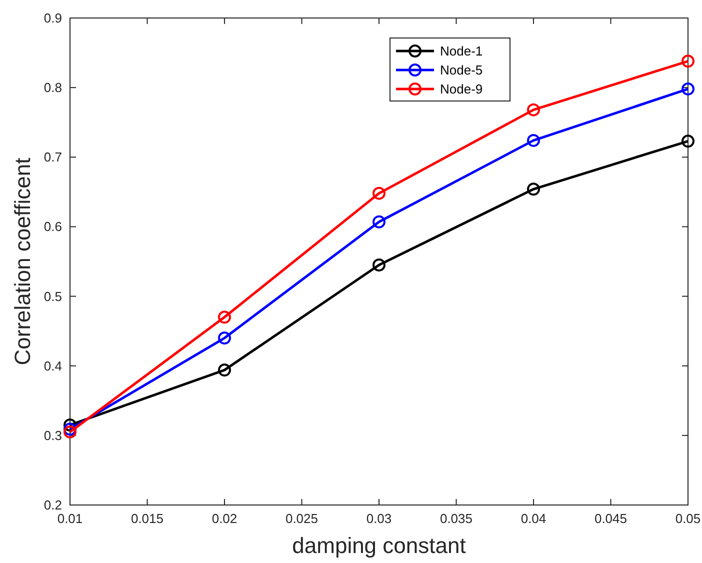  I want to click on x-tick-label: 0.045, so click(611, 518).